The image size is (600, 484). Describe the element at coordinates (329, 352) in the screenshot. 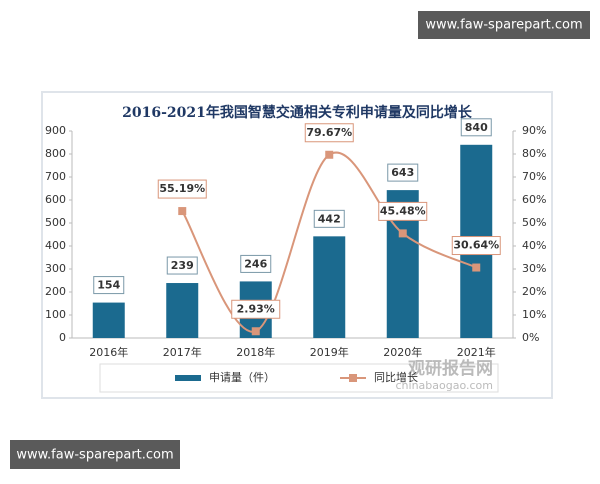

I see `x-tick-label: 2019年` at that location.